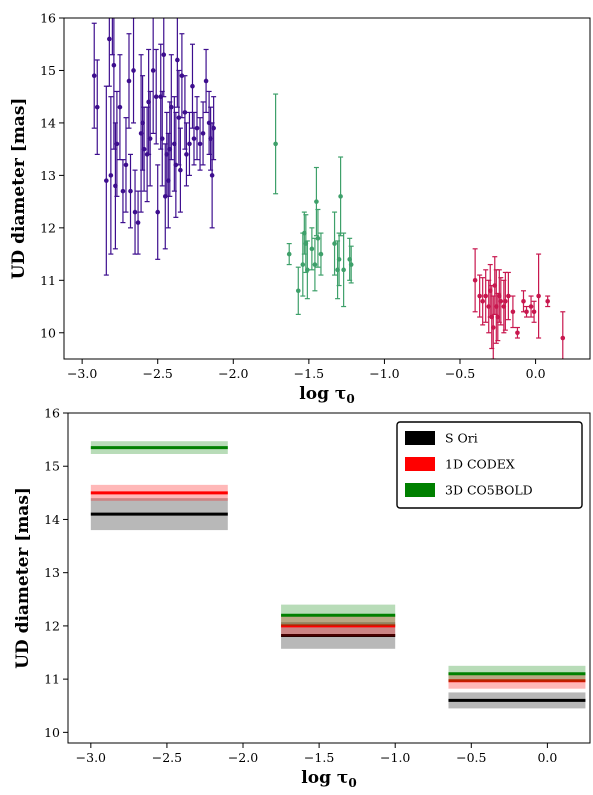  I want to click on legend-label: 3D CO5BOLD, so click(489, 490).